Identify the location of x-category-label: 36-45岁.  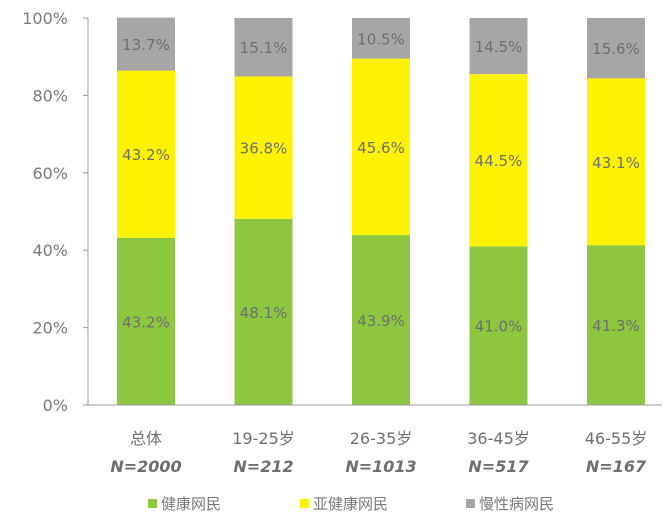
(498, 438).